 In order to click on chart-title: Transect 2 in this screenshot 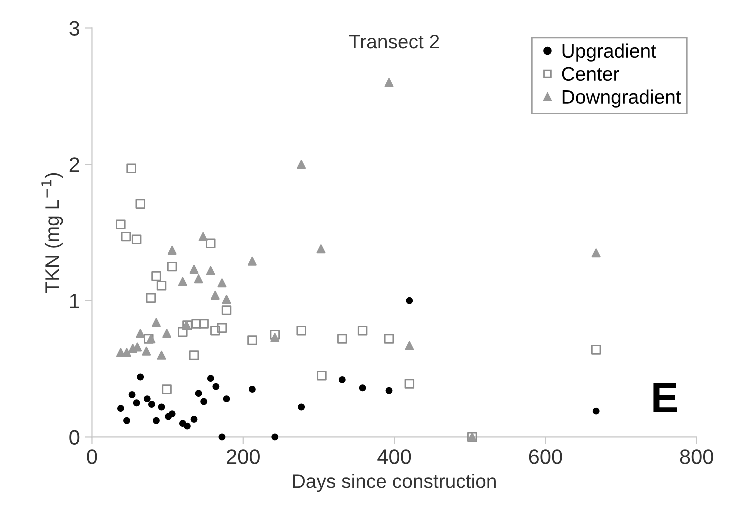, I will do `click(394, 41)`.